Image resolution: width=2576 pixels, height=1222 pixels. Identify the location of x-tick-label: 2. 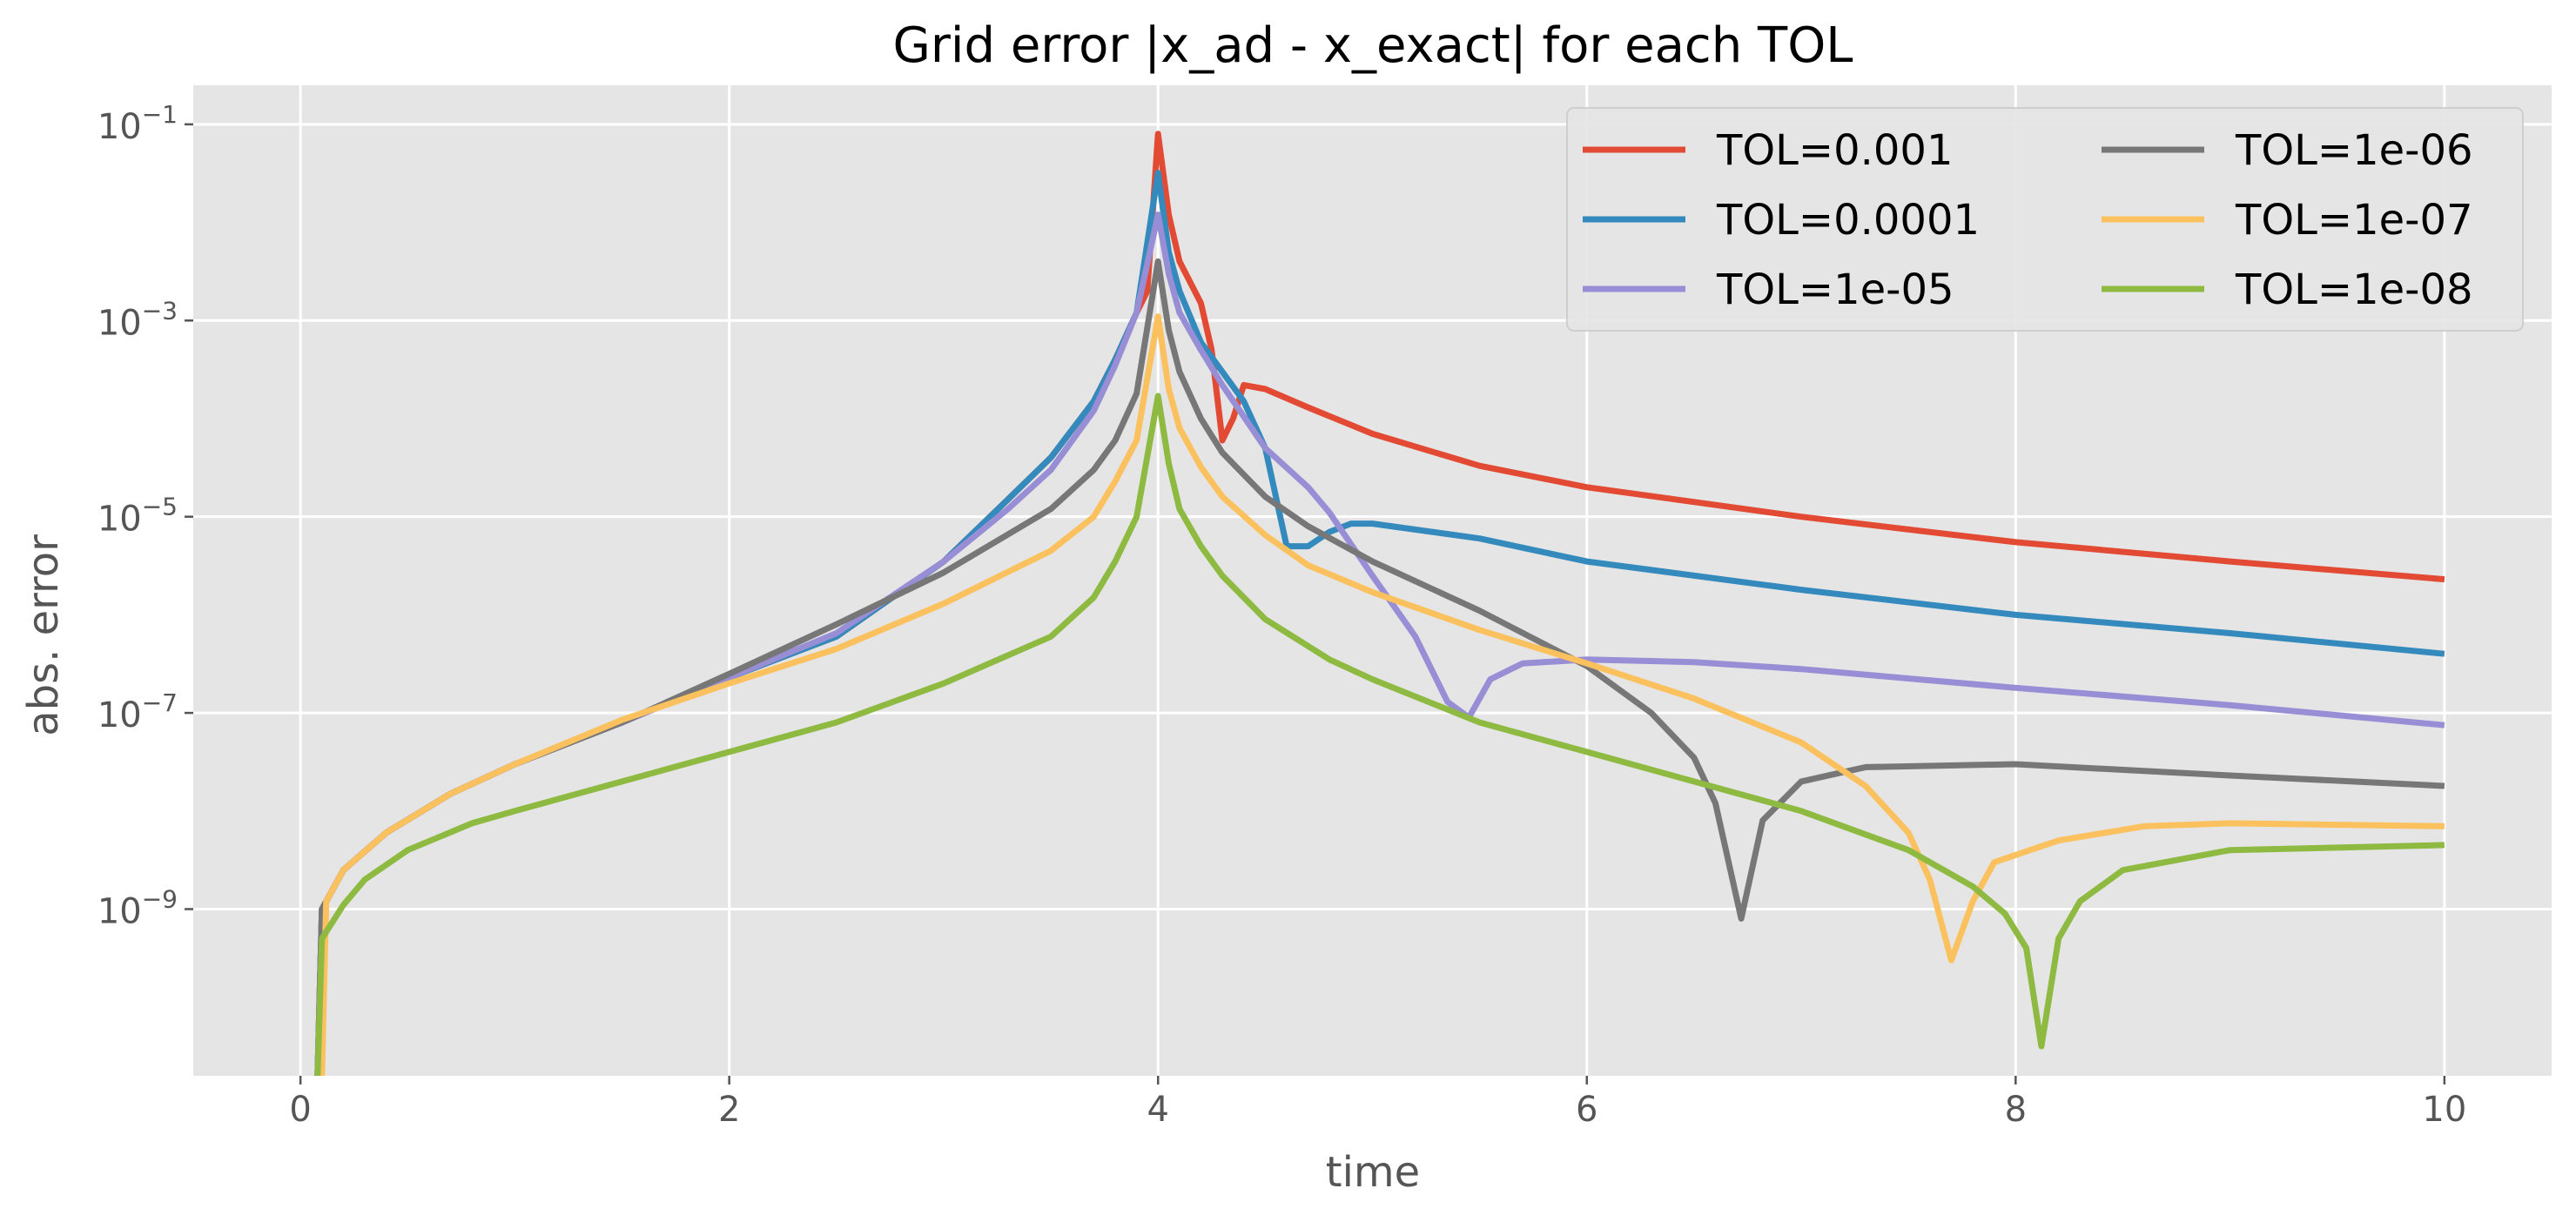
(729, 1110).